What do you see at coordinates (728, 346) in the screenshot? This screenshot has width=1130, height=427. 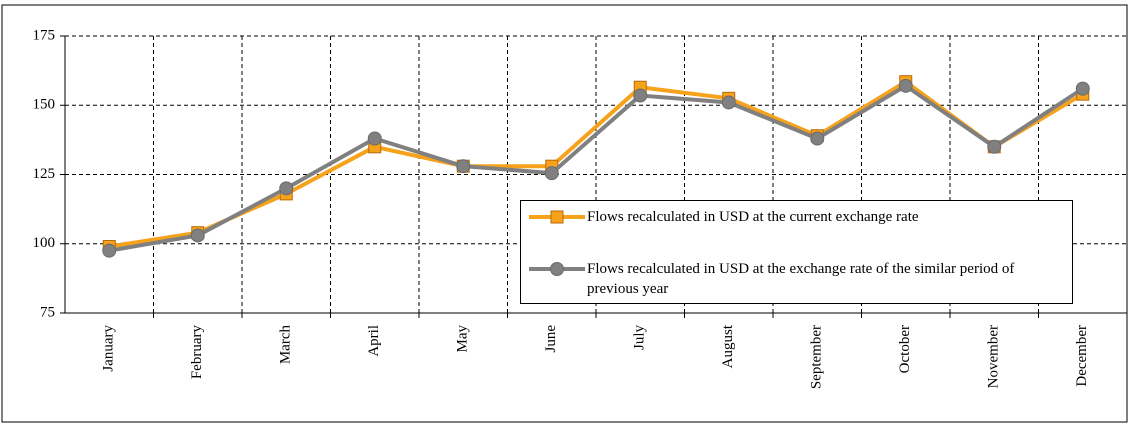 I see `x-tick-label: August` at bounding box center [728, 346].